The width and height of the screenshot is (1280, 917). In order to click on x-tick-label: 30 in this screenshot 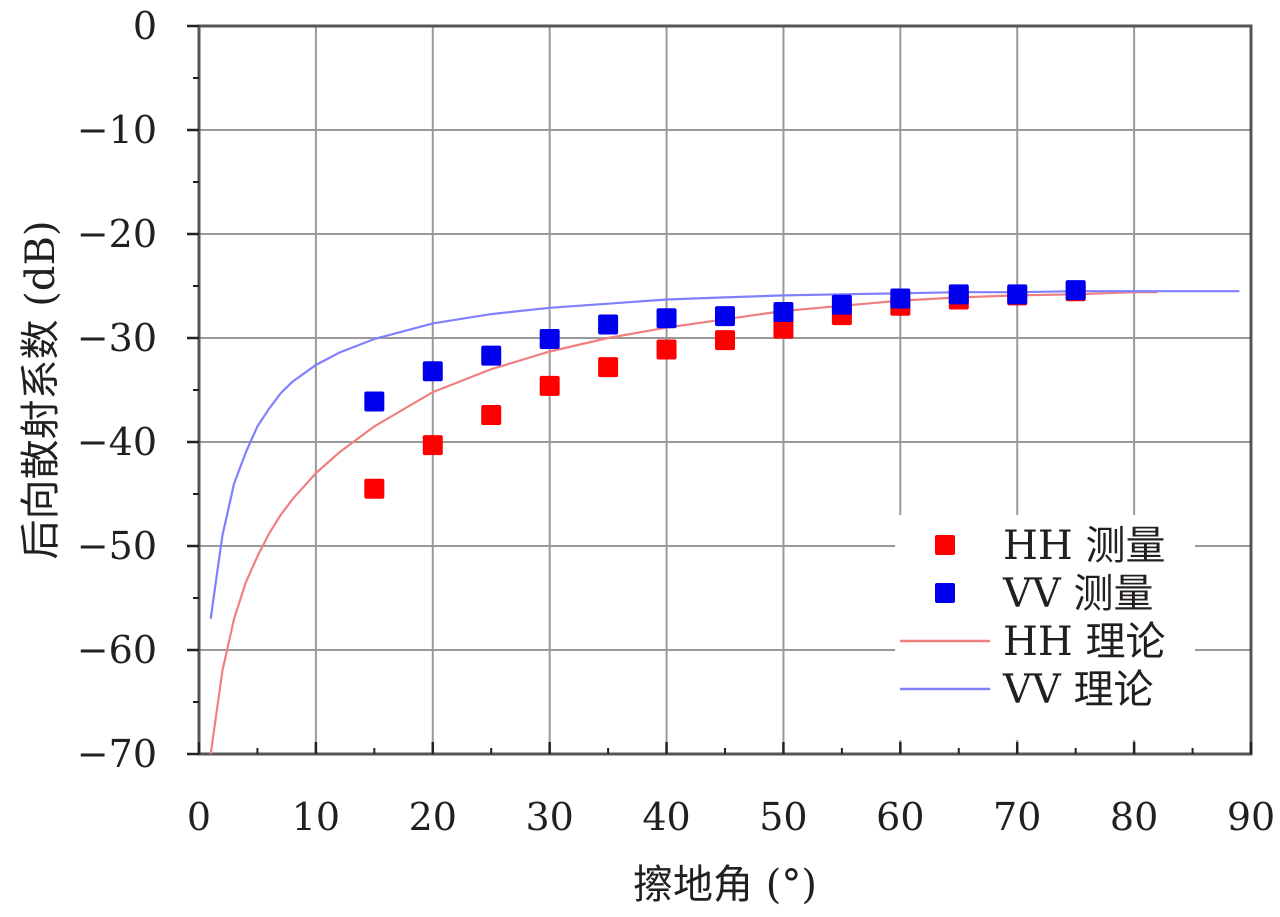, I will do `click(549, 817)`.